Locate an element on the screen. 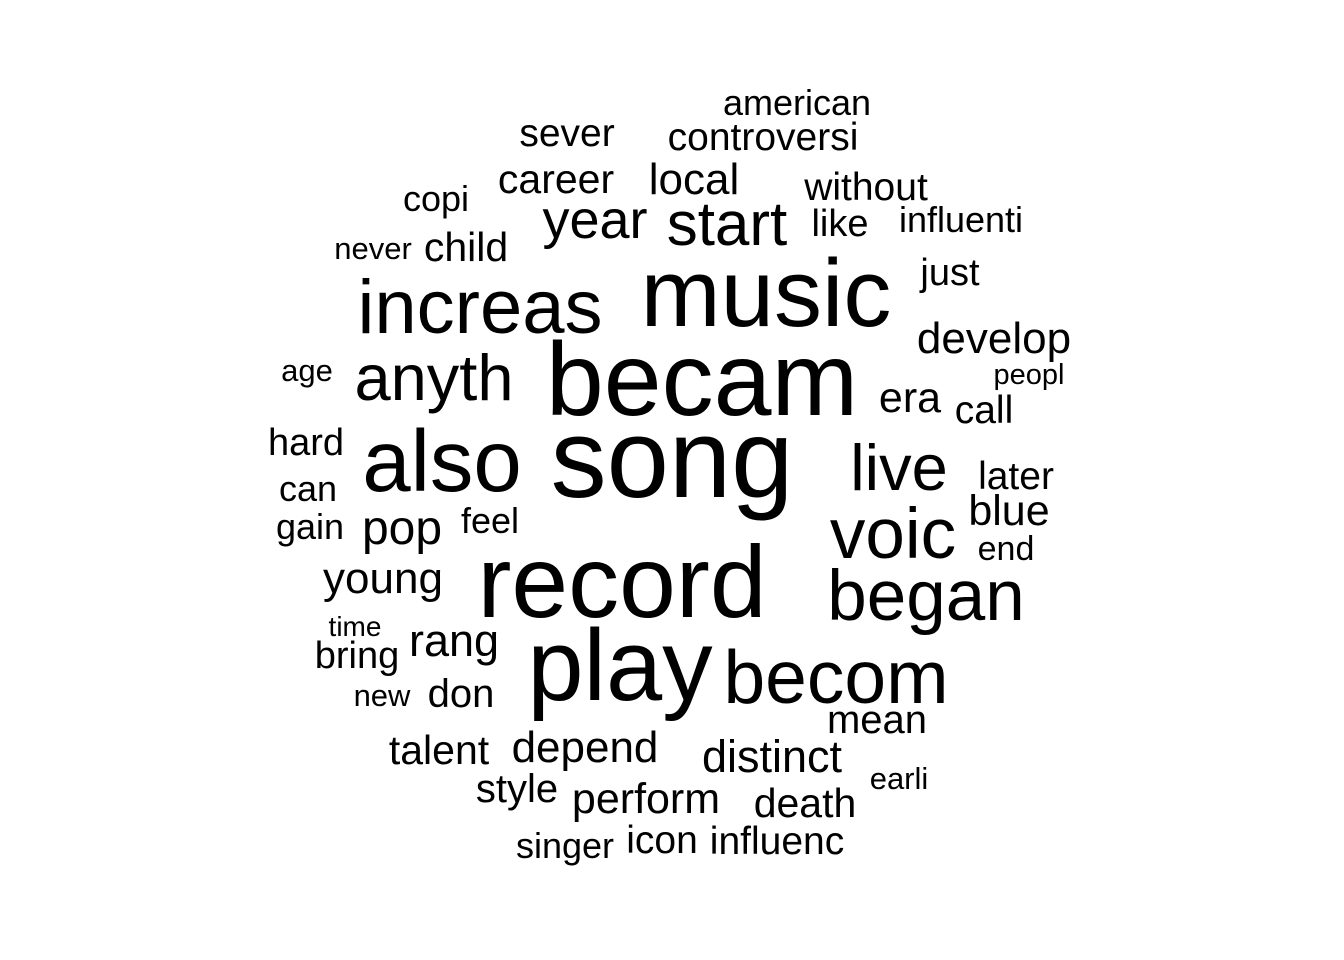 Image resolution: width=1344 pixels, height=960 pixels. word-began: began is located at coordinates (925, 596).